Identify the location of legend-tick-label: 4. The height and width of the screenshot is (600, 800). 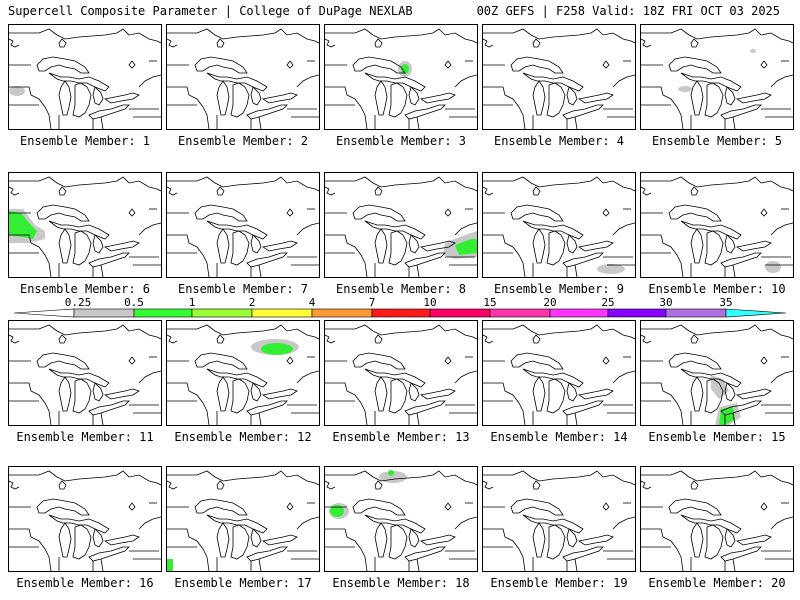
(312, 302).